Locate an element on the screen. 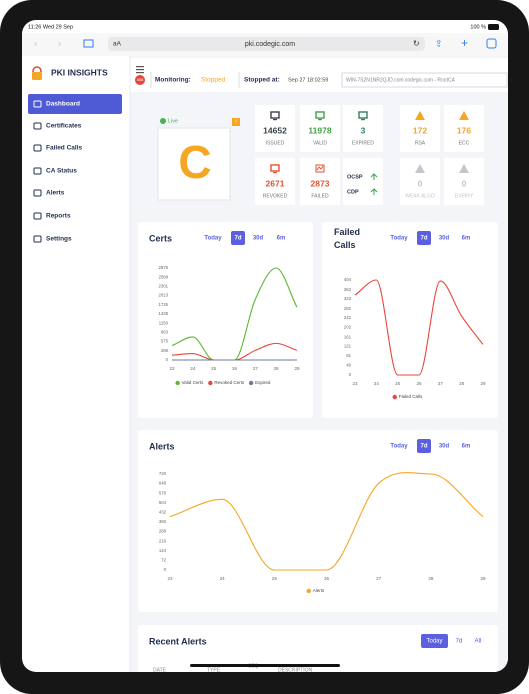 This screenshot has height=694, width=529. stat-value: 172 is located at coordinates (420, 130).